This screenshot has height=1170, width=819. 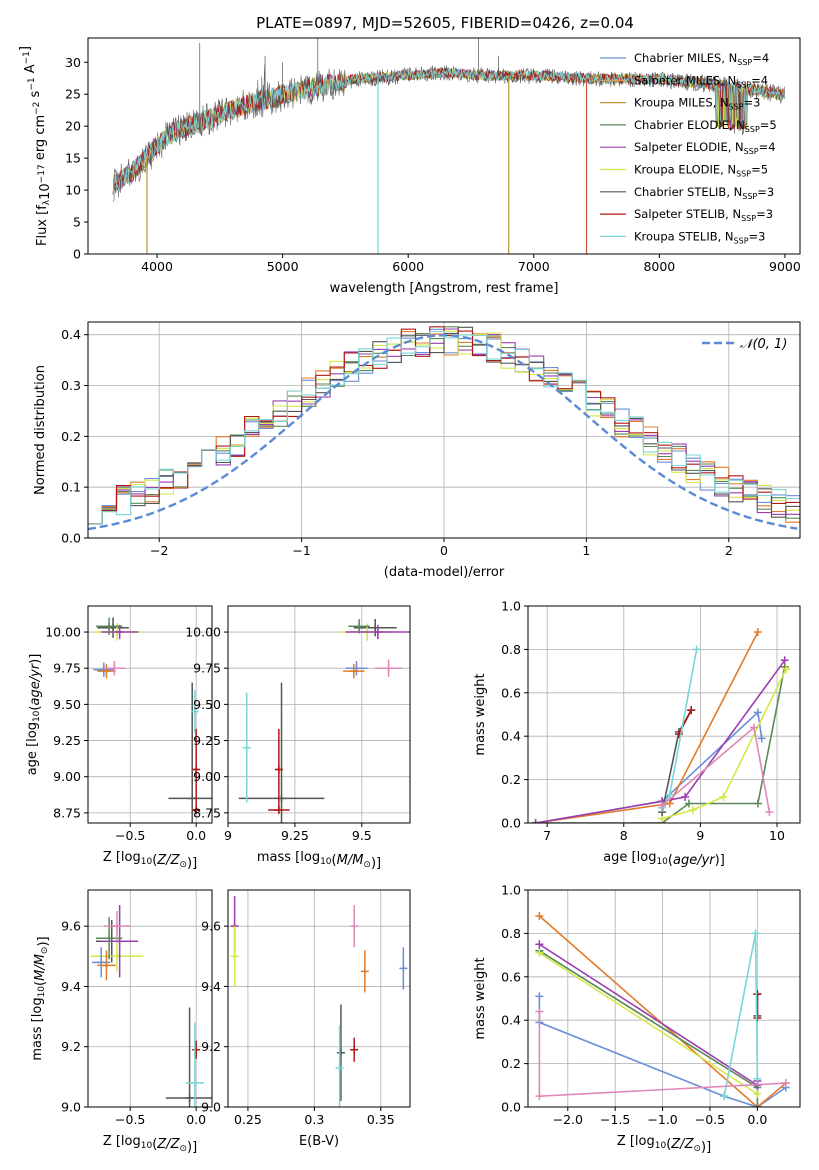 I want to click on x-tick-label: 6000, so click(x=408, y=266).